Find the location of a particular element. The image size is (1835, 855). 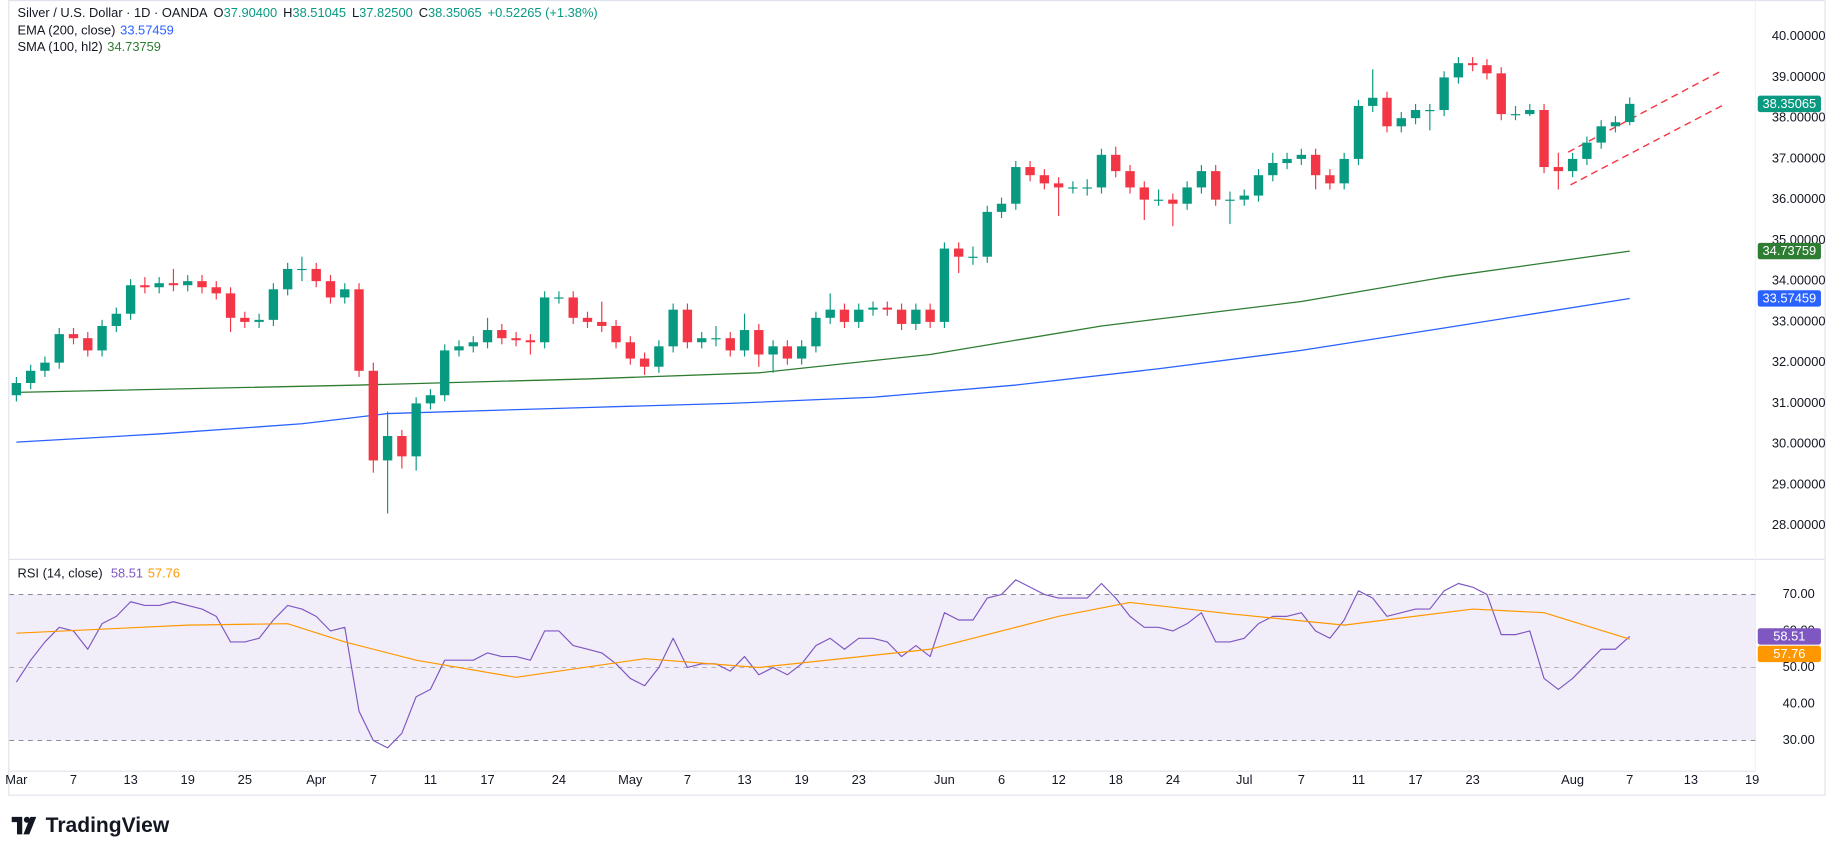

legend-entry: SMA (100, hl2) 34.73759 is located at coordinates (89, 46).